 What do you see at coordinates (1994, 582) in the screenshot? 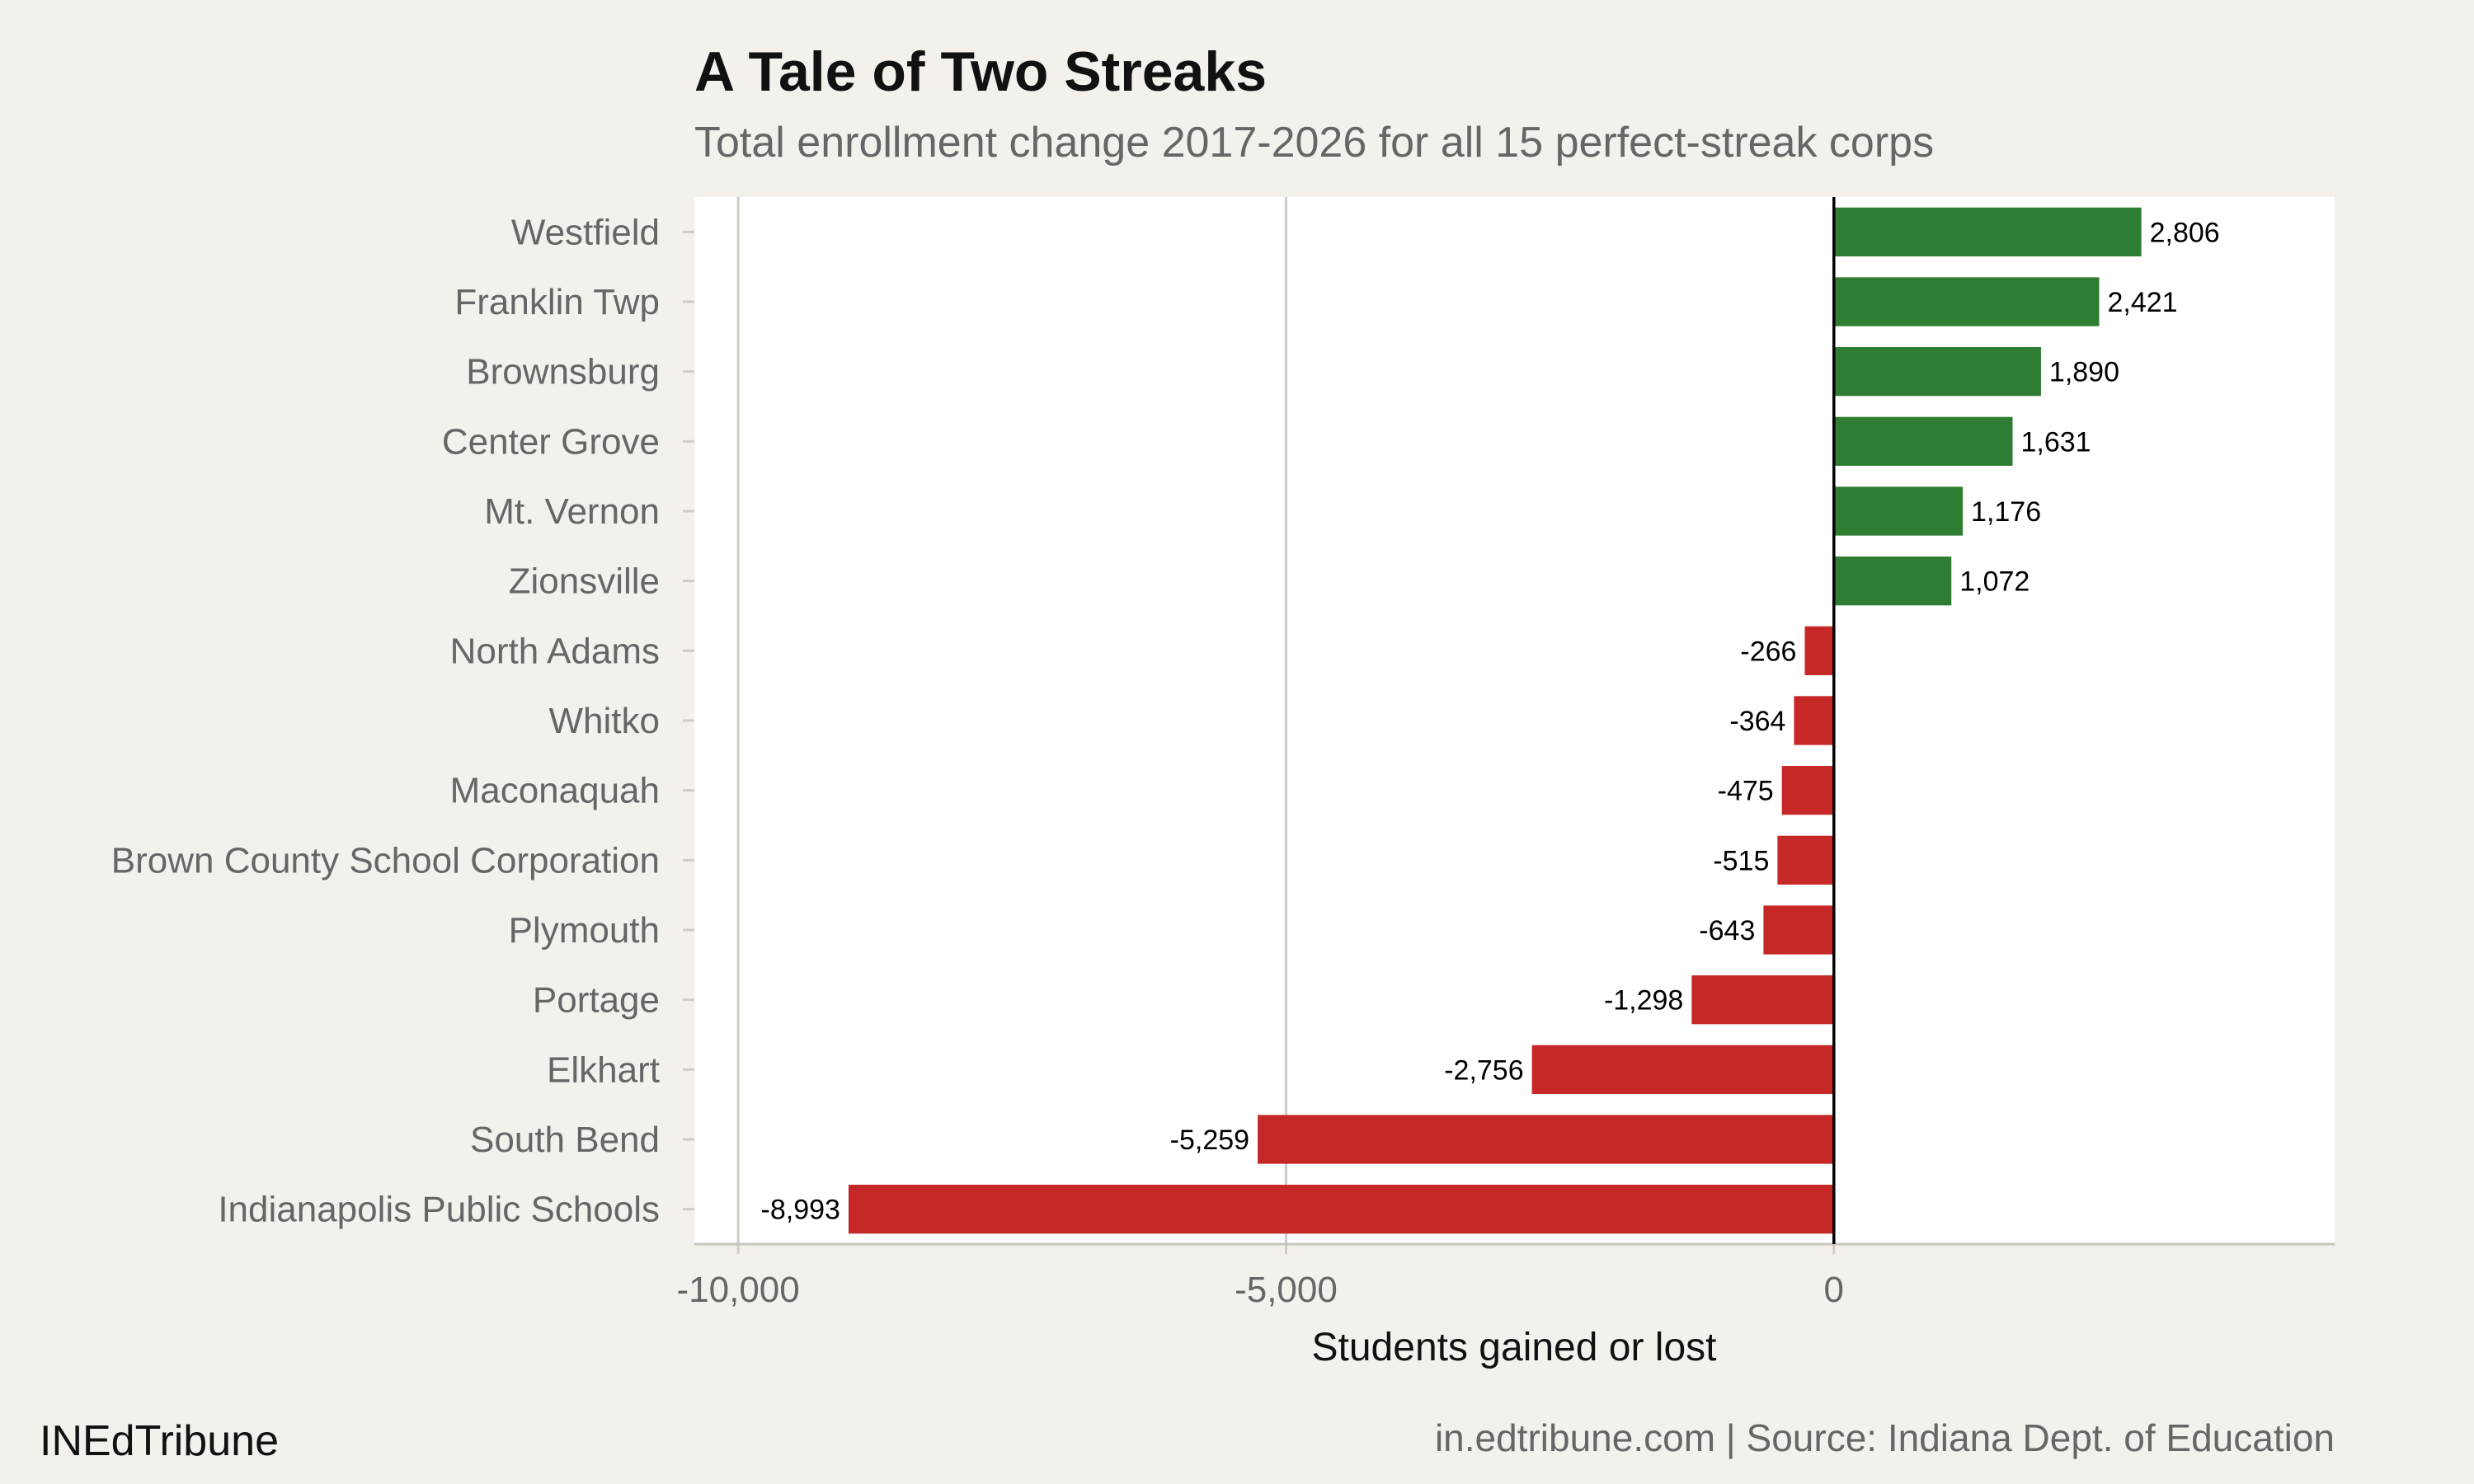
I see `value-label: 1,072` at bounding box center [1994, 582].